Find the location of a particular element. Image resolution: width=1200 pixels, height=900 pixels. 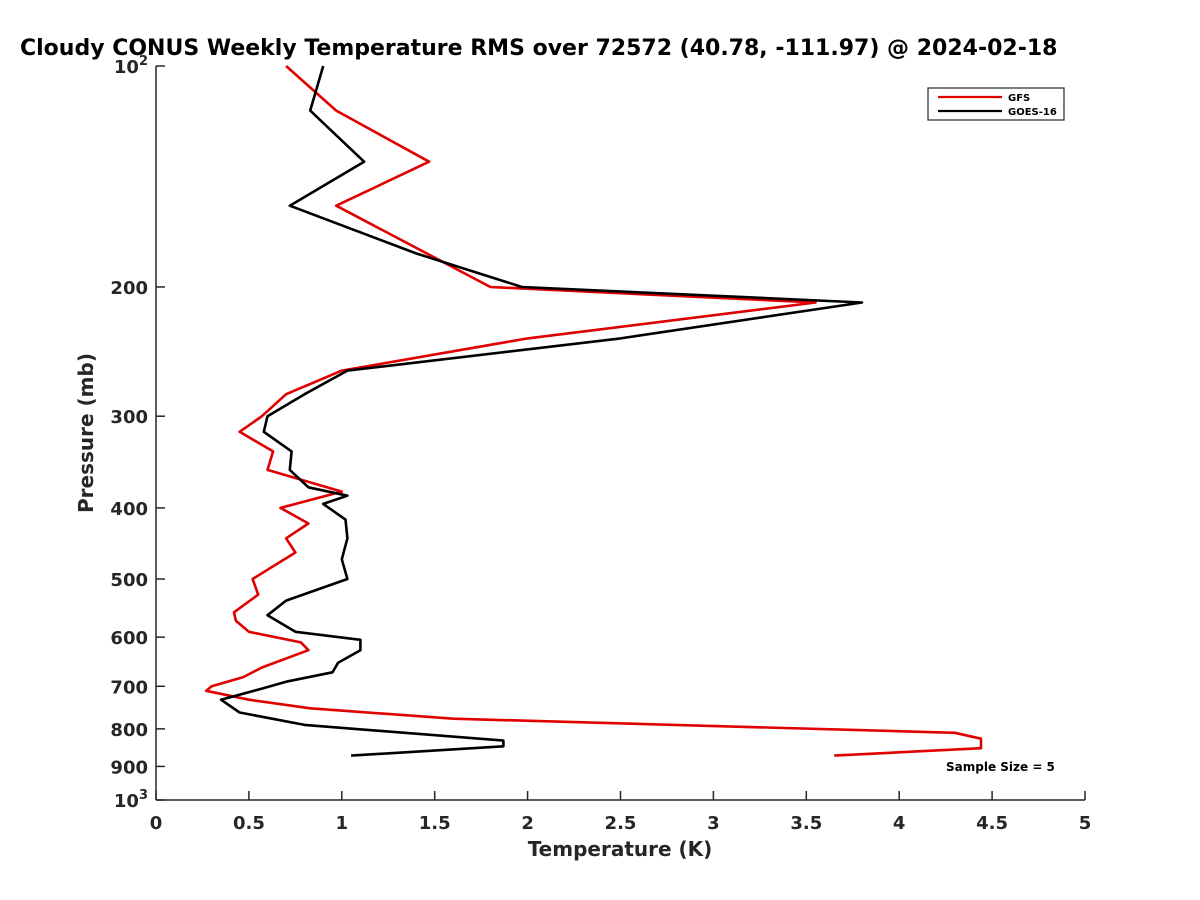

x-tick-label: 5 is located at coordinates (1085, 823).